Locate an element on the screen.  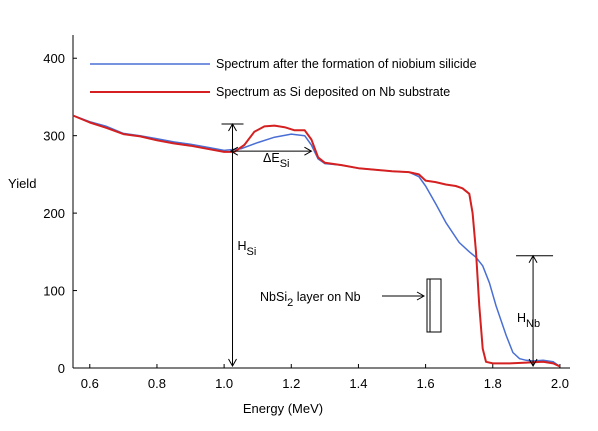
h-nb-label: HNb is located at coordinates (528, 320).